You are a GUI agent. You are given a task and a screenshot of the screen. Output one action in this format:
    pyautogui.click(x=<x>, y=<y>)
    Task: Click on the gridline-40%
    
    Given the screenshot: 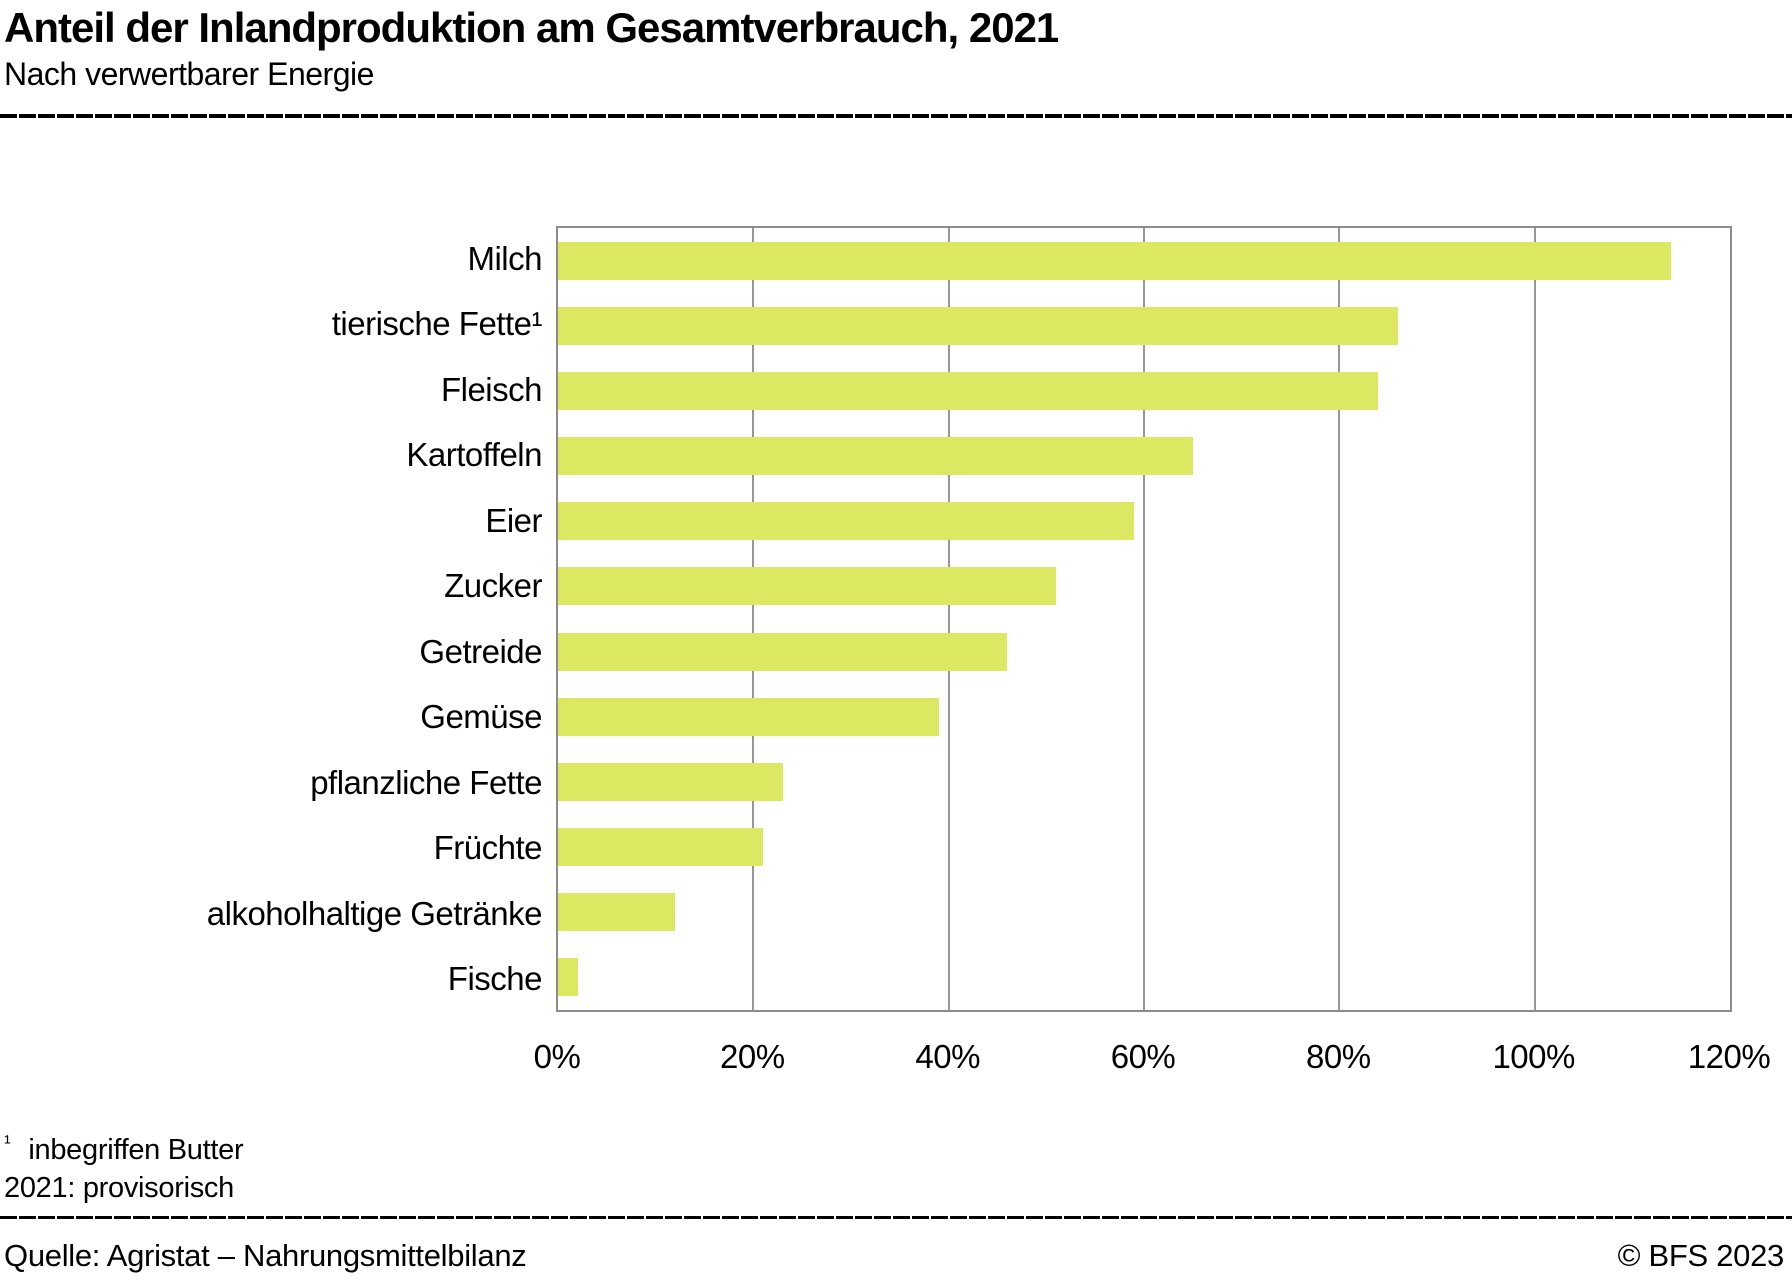 What is the action you would take?
    pyautogui.click(x=948, y=619)
    